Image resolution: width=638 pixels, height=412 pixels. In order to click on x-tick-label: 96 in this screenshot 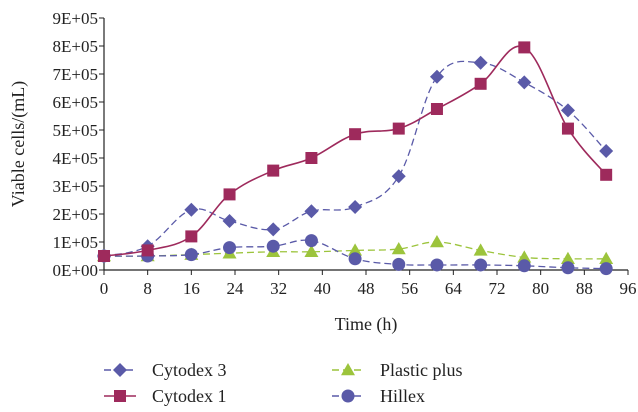, I will do `click(628, 288)`.